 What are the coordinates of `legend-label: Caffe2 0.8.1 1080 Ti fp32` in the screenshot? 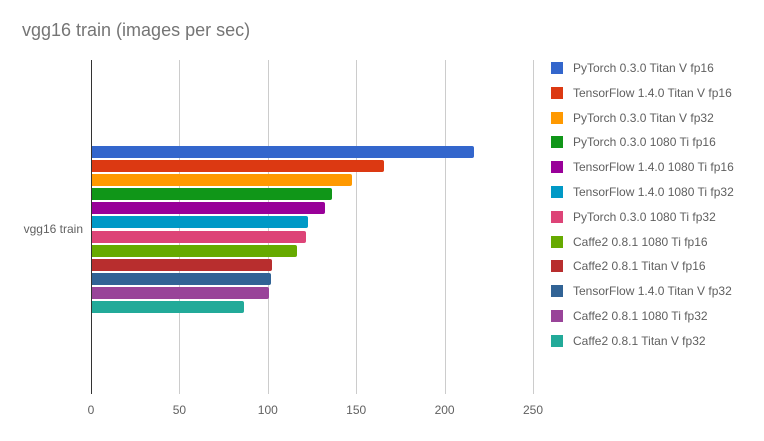 It's located at (640, 315).